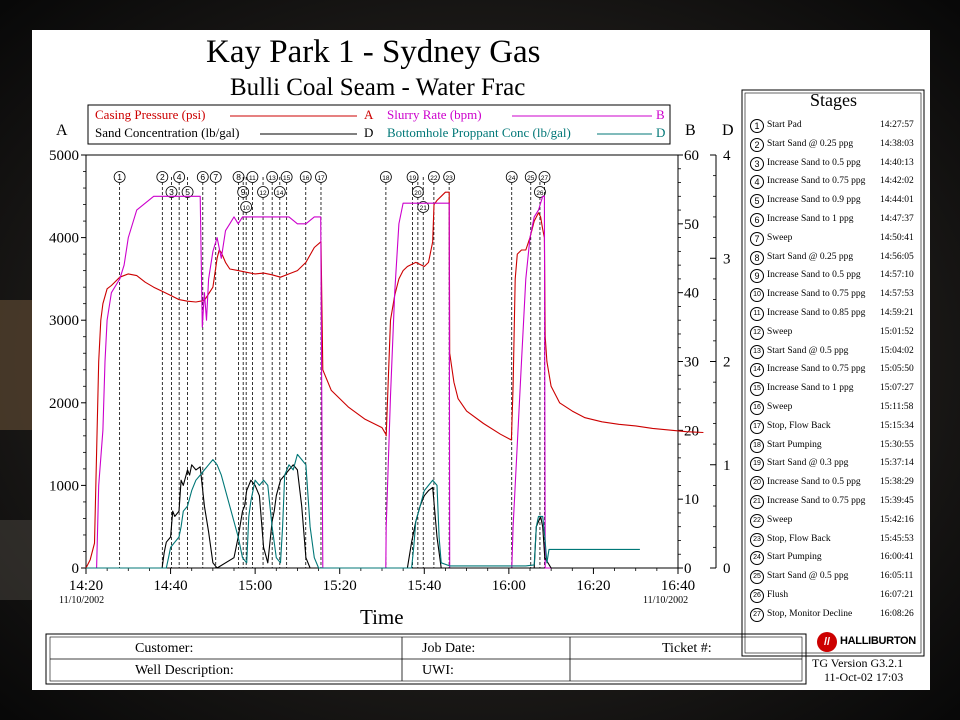 Image resolution: width=960 pixels, height=720 pixels. I want to click on stage-marker-number: 17, so click(321, 178).